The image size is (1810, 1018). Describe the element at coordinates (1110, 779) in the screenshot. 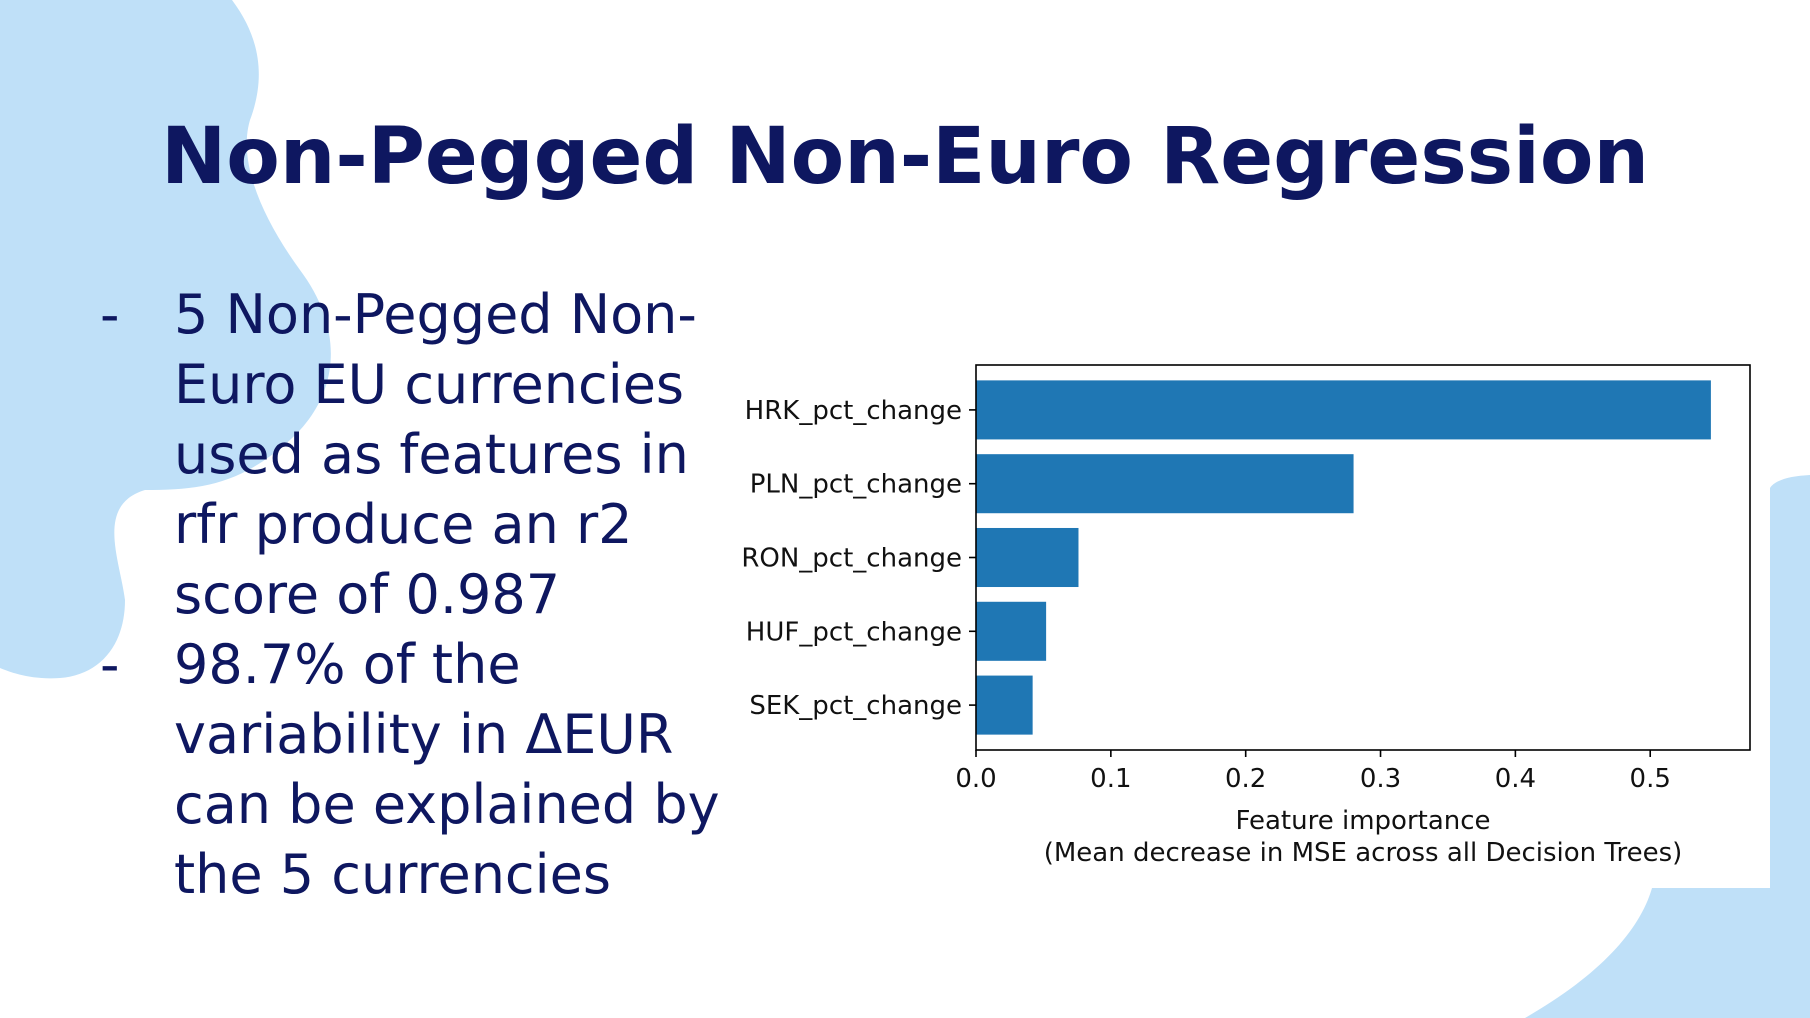

I see `x-tick-label: 0.1` at that location.